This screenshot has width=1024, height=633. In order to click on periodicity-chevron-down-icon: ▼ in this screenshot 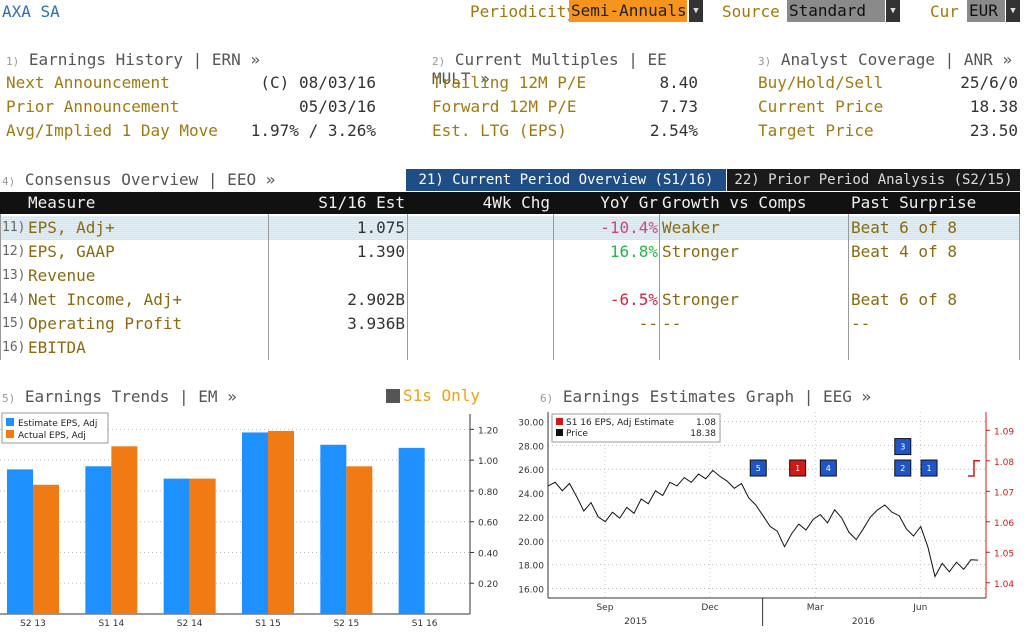, I will do `click(696, 11)`.